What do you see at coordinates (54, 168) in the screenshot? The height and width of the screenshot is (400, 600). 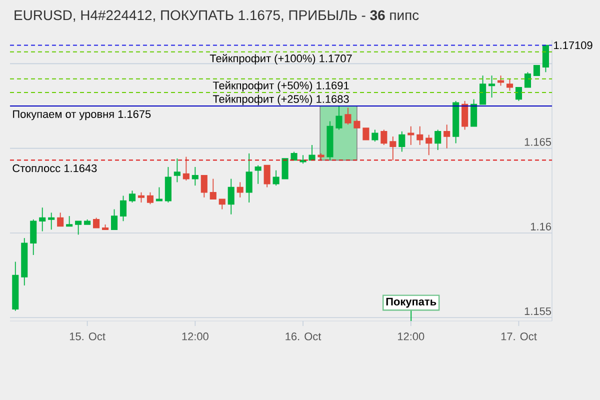 I see `ref-line-label: Стоплосс 1.1643` at bounding box center [54, 168].